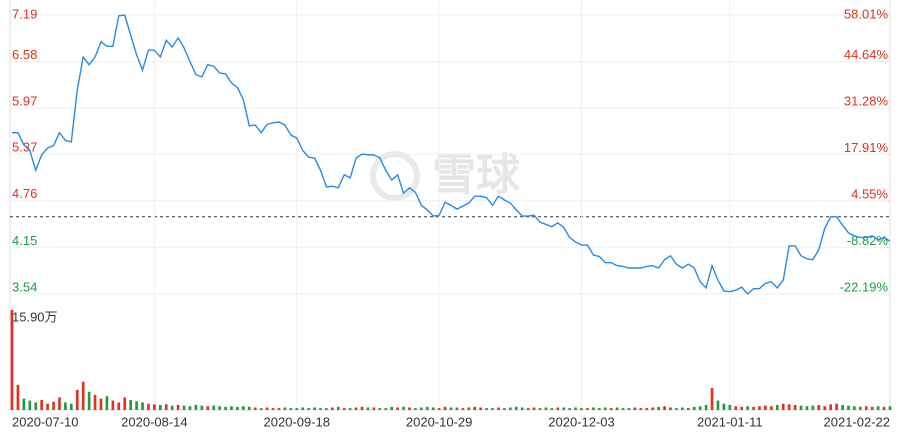  What do you see at coordinates (476, 175) in the screenshot?
I see `watermark-text: 雪球` at bounding box center [476, 175].